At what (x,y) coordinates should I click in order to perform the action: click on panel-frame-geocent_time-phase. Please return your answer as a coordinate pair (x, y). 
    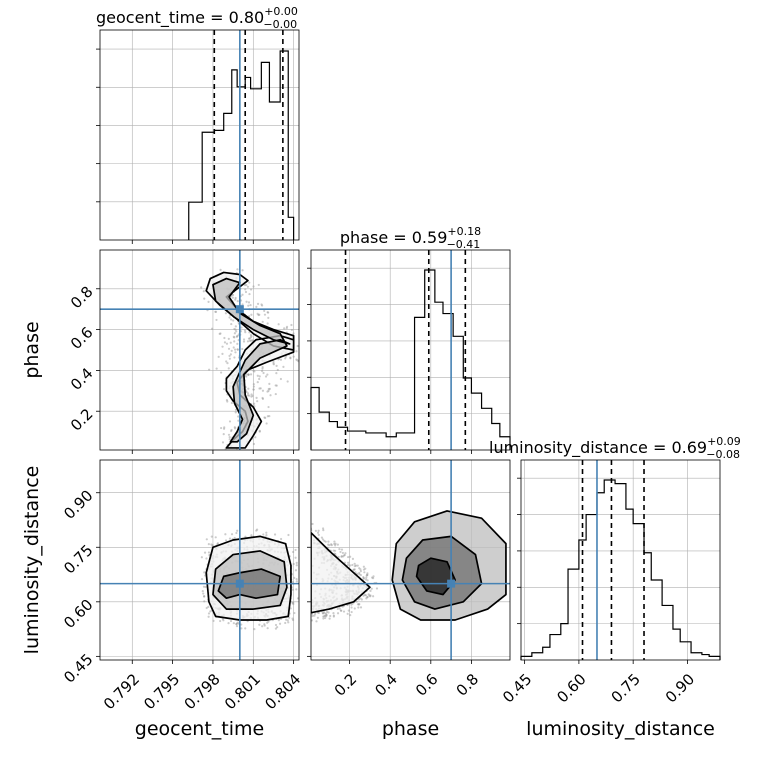
    Looking at the image, I should click on (199, 350).